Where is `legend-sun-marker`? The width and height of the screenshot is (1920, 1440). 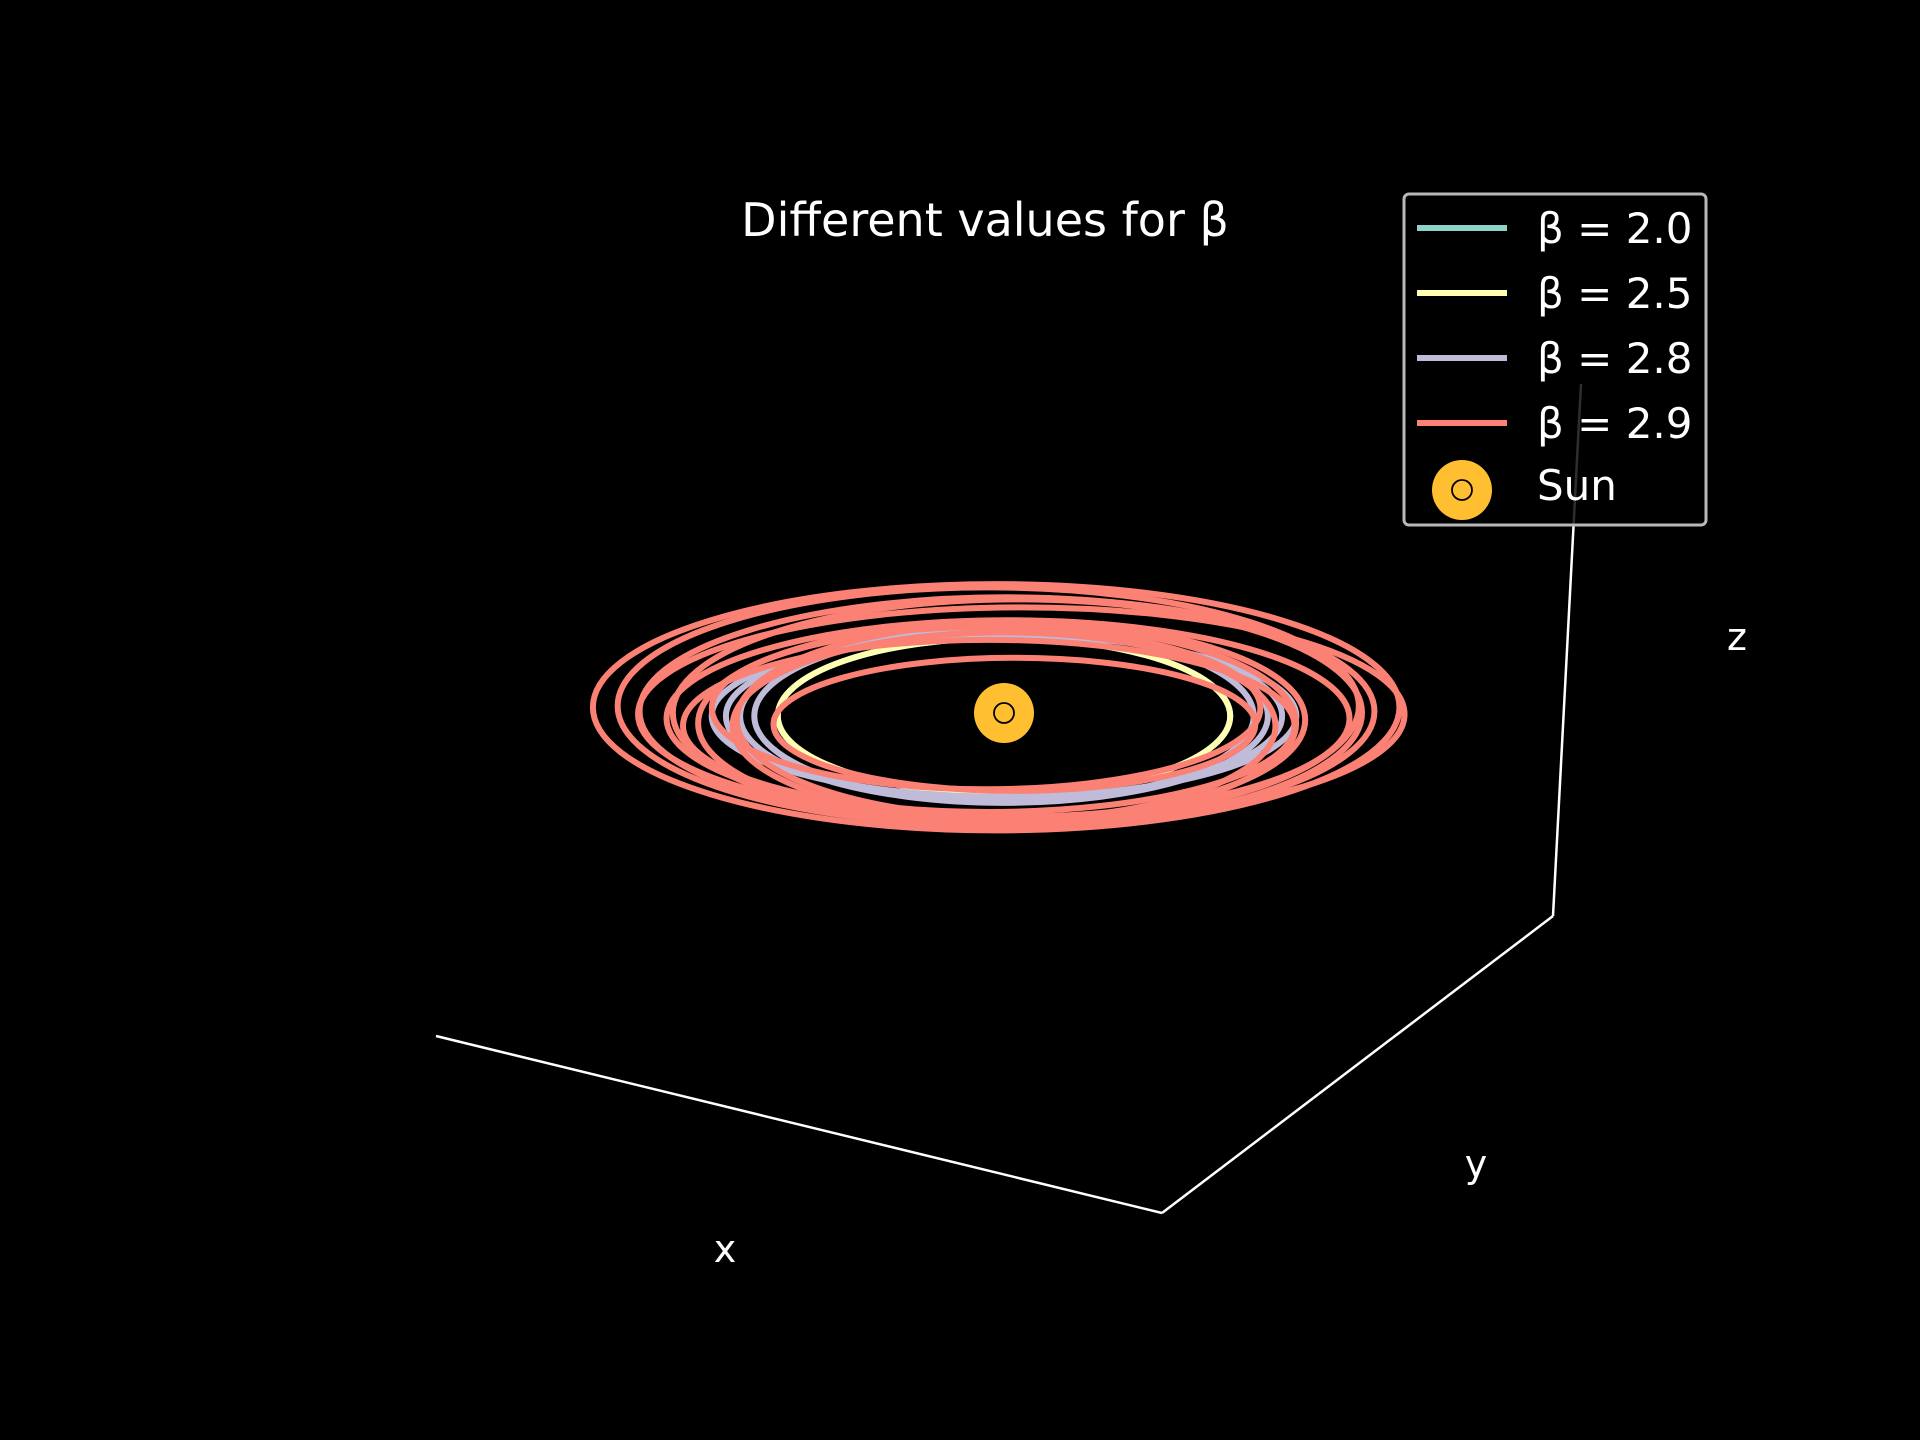
legend-sun-marker is located at coordinates (1462, 490).